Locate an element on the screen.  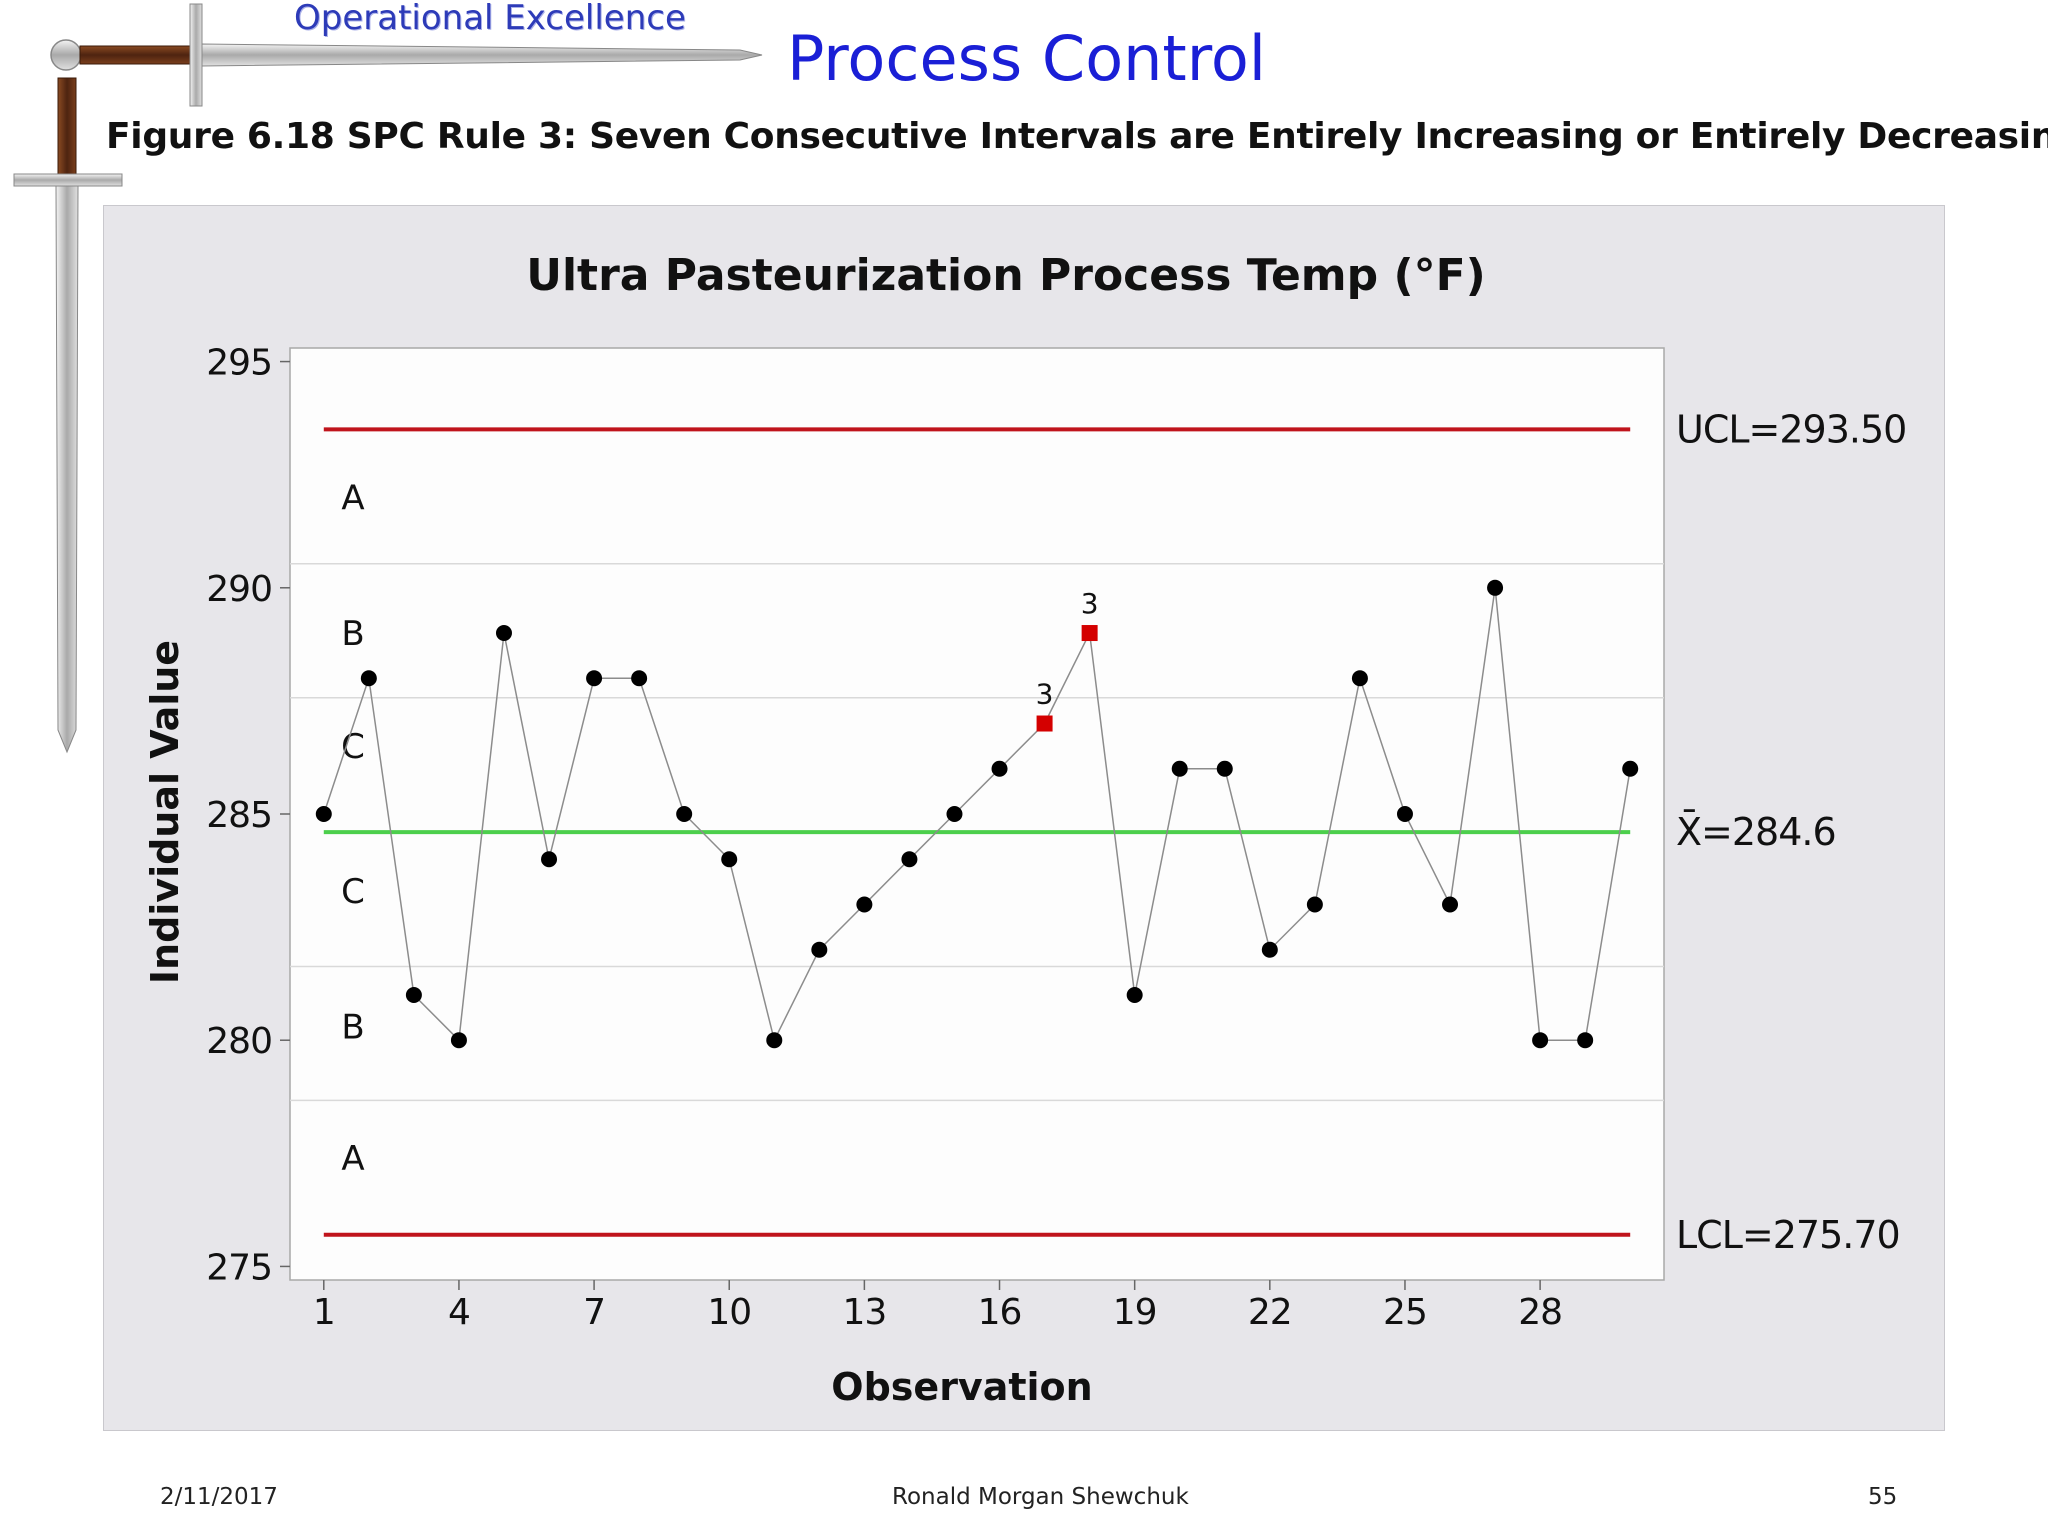
x-tick-label: 25 is located at coordinates (1405, 1312).